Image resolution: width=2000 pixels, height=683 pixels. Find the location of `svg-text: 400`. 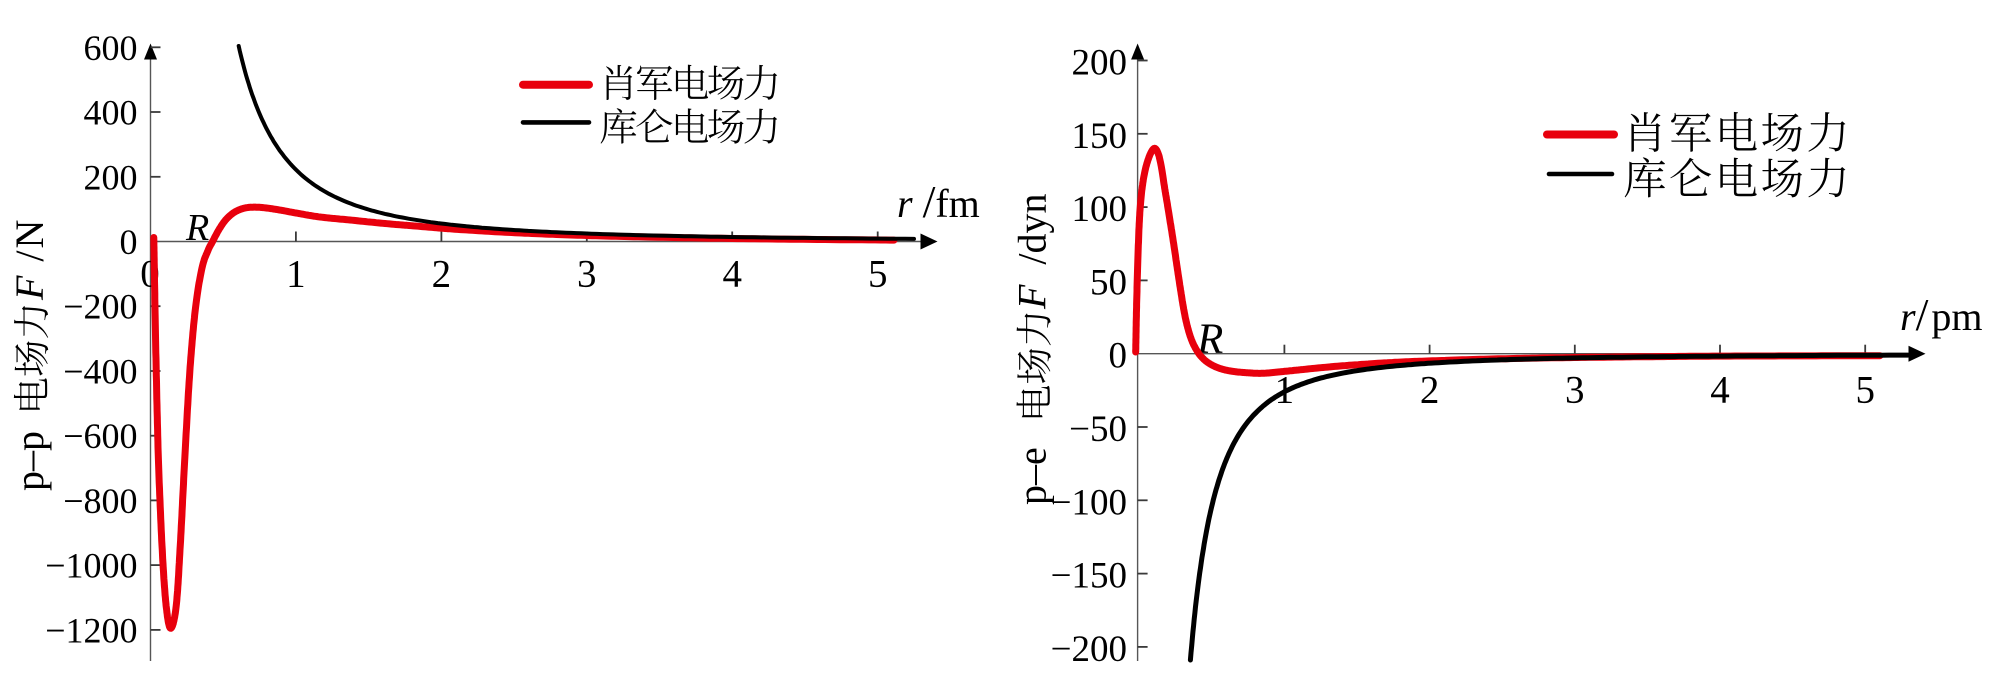

svg-text: 400 is located at coordinates (111, 113).